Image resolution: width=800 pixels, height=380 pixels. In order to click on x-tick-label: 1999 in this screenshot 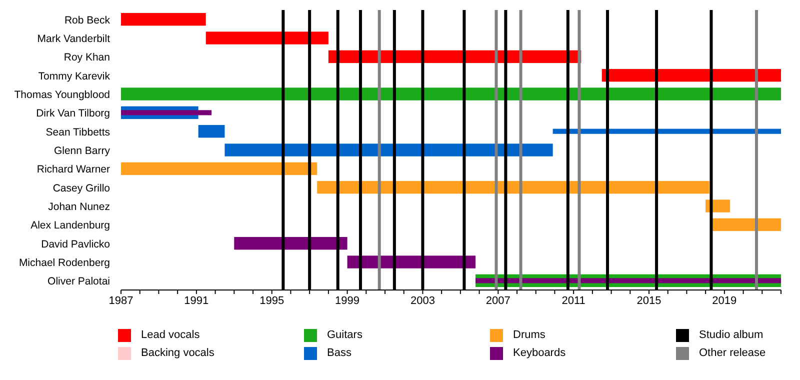, I will do `click(347, 300)`.